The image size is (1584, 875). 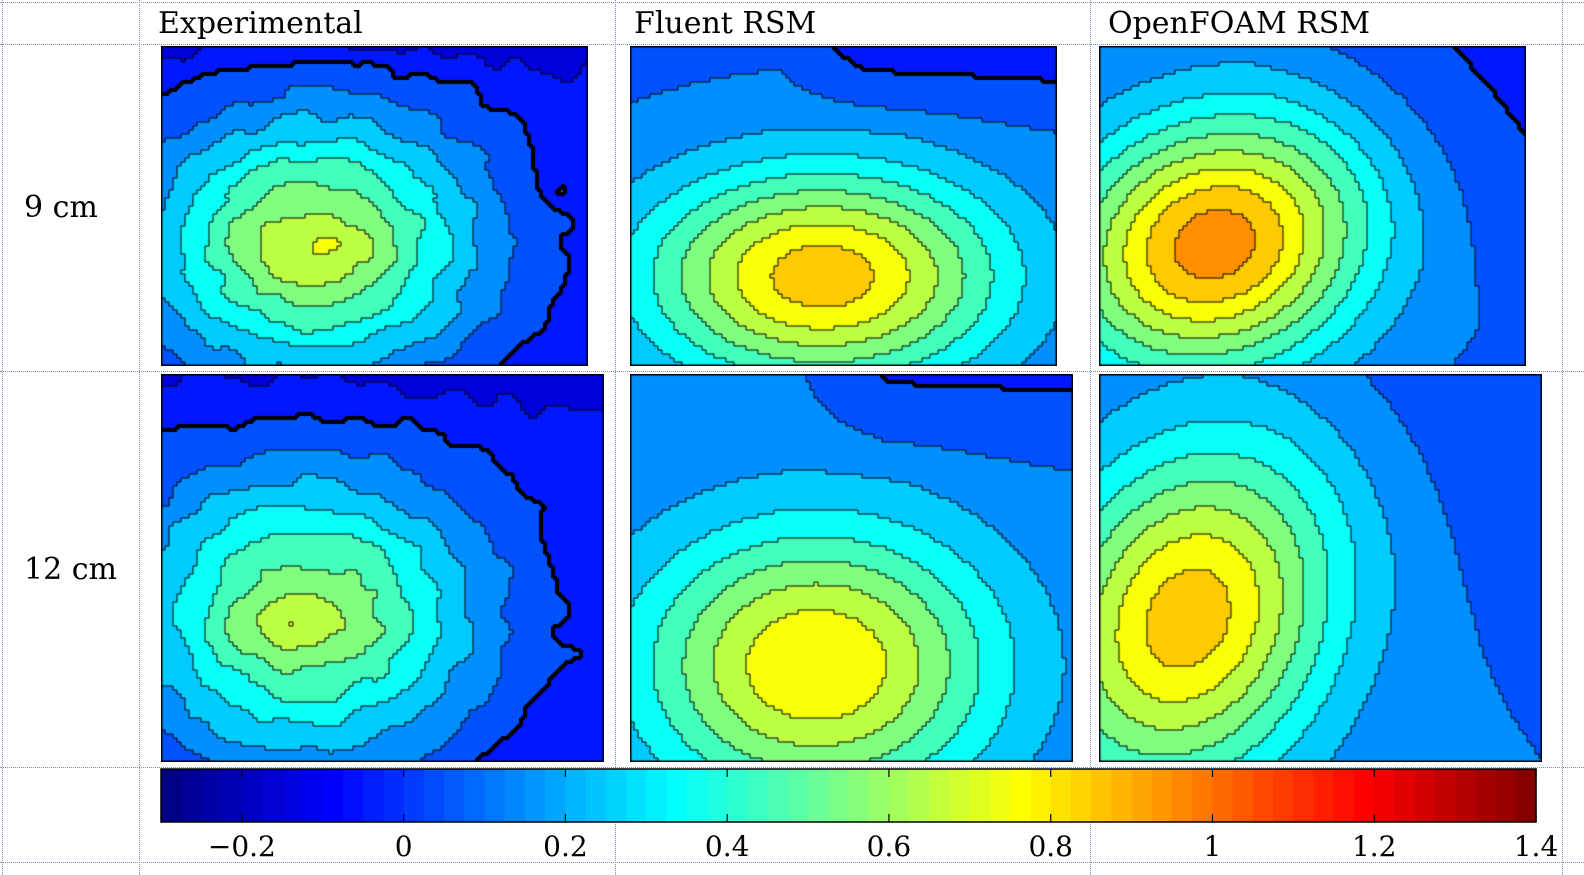 I want to click on grid-line-h5, so click(x=792, y=862).